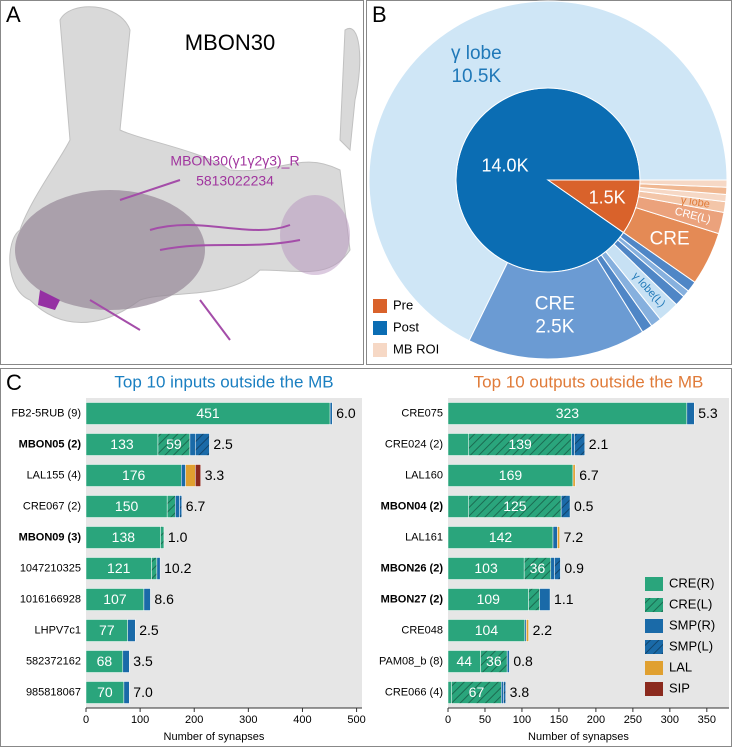 This screenshot has width=733, height=753. What do you see at coordinates (119, 568) in the screenshot?
I see `bar-value-label: 121` at bounding box center [119, 568].